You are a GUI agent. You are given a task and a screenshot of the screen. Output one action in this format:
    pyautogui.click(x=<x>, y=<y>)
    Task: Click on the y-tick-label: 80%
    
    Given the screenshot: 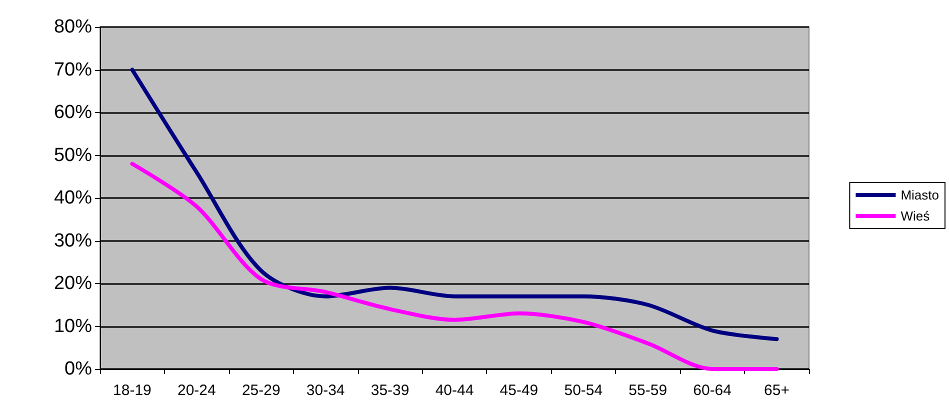 What is the action you would take?
    pyautogui.click(x=73, y=27)
    